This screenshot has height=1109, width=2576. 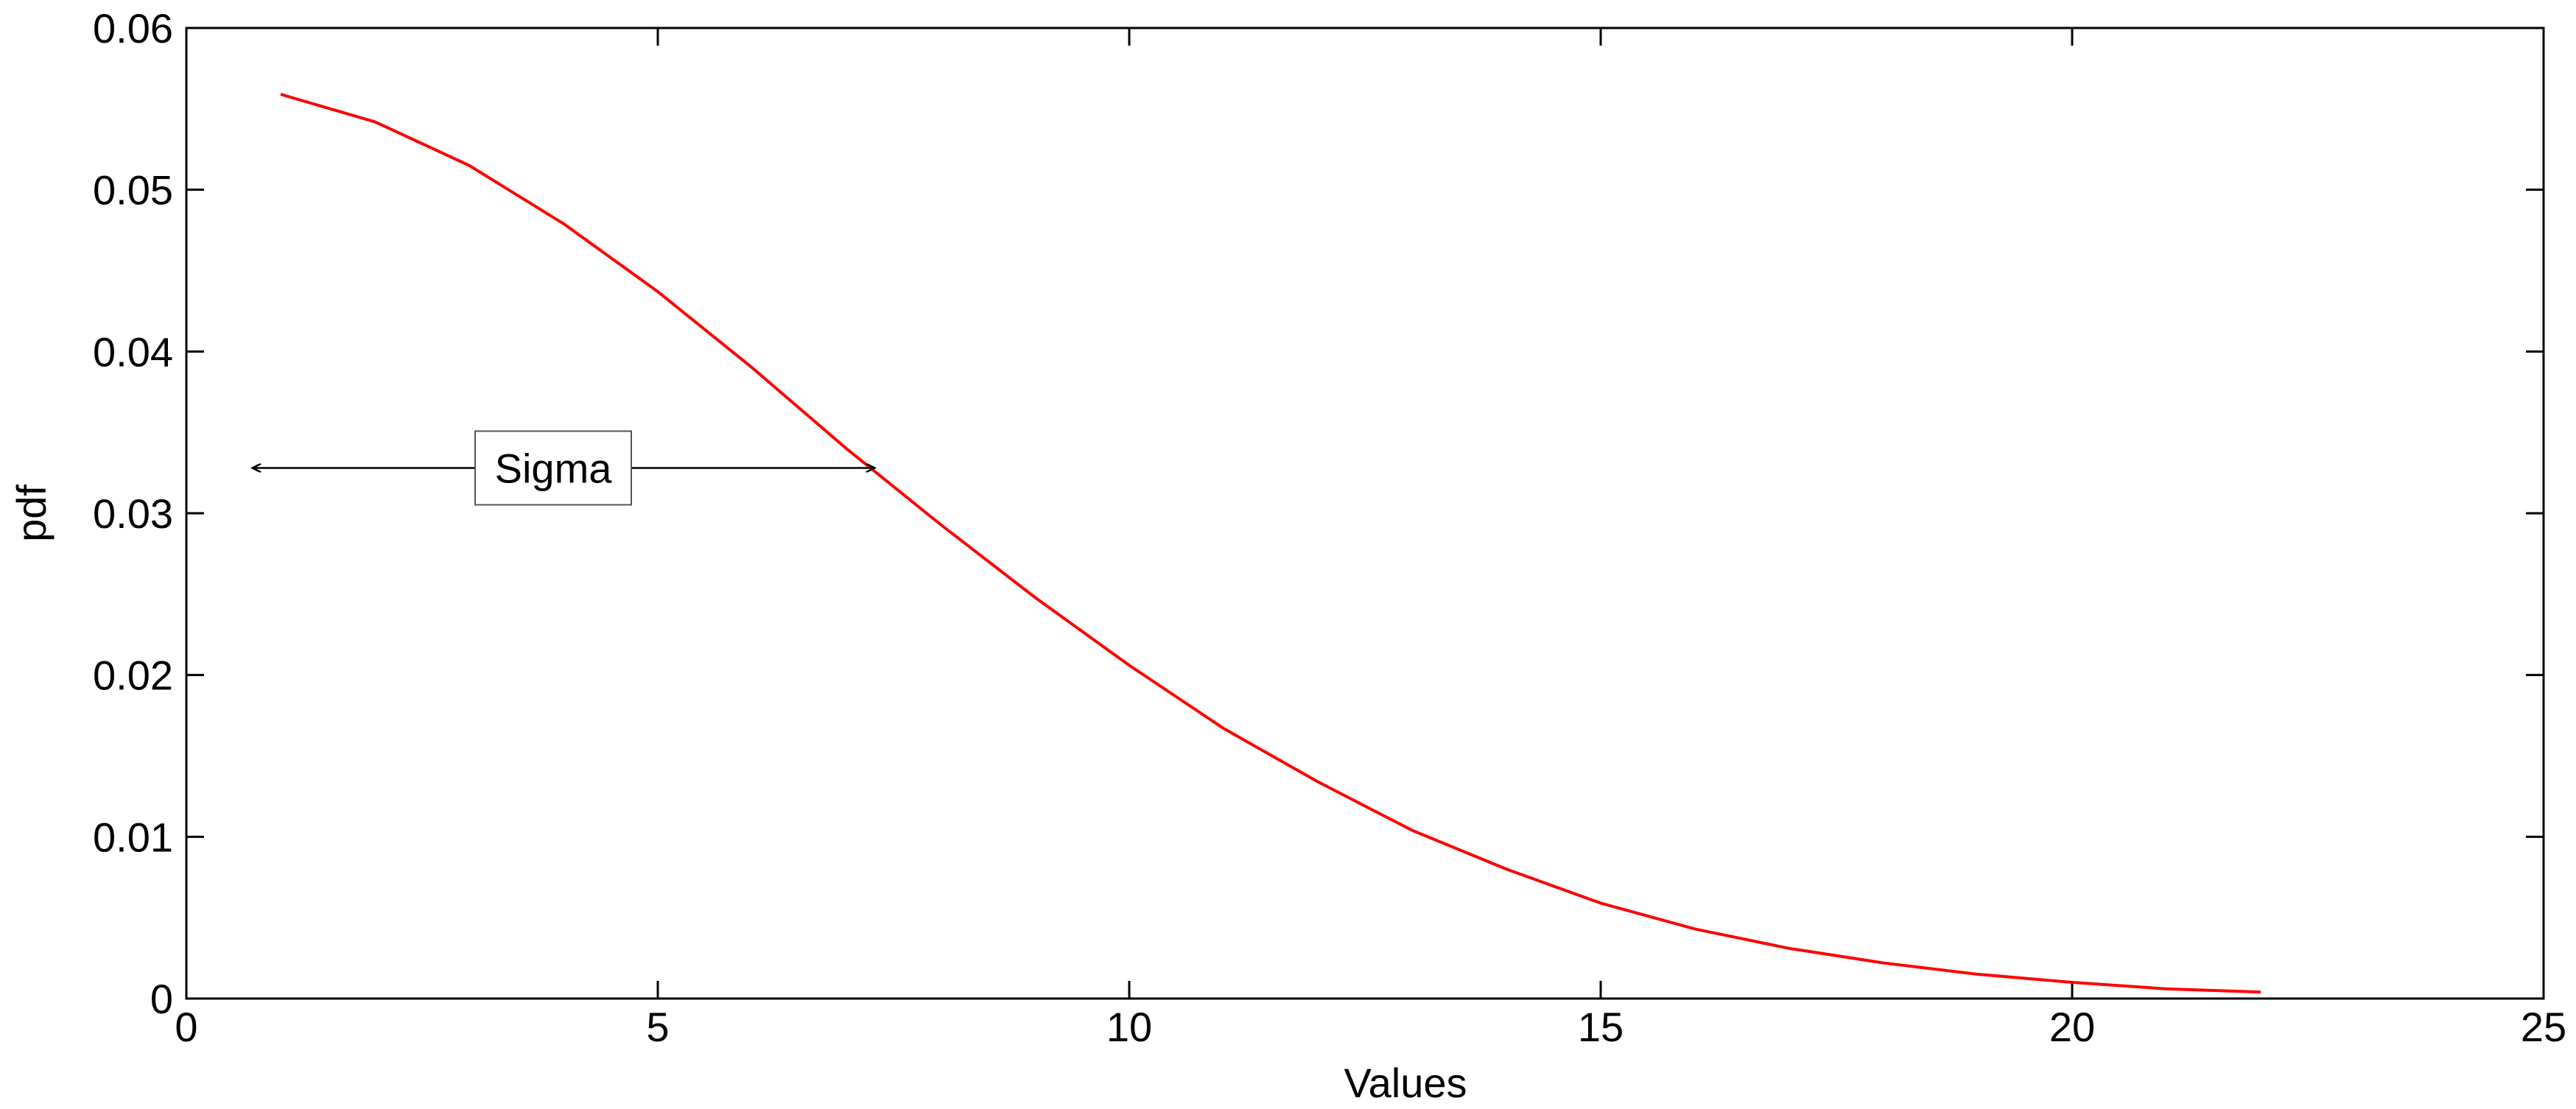 What do you see at coordinates (2543, 1027) in the screenshot?
I see `x-tick-label: 25` at bounding box center [2543, 1027].